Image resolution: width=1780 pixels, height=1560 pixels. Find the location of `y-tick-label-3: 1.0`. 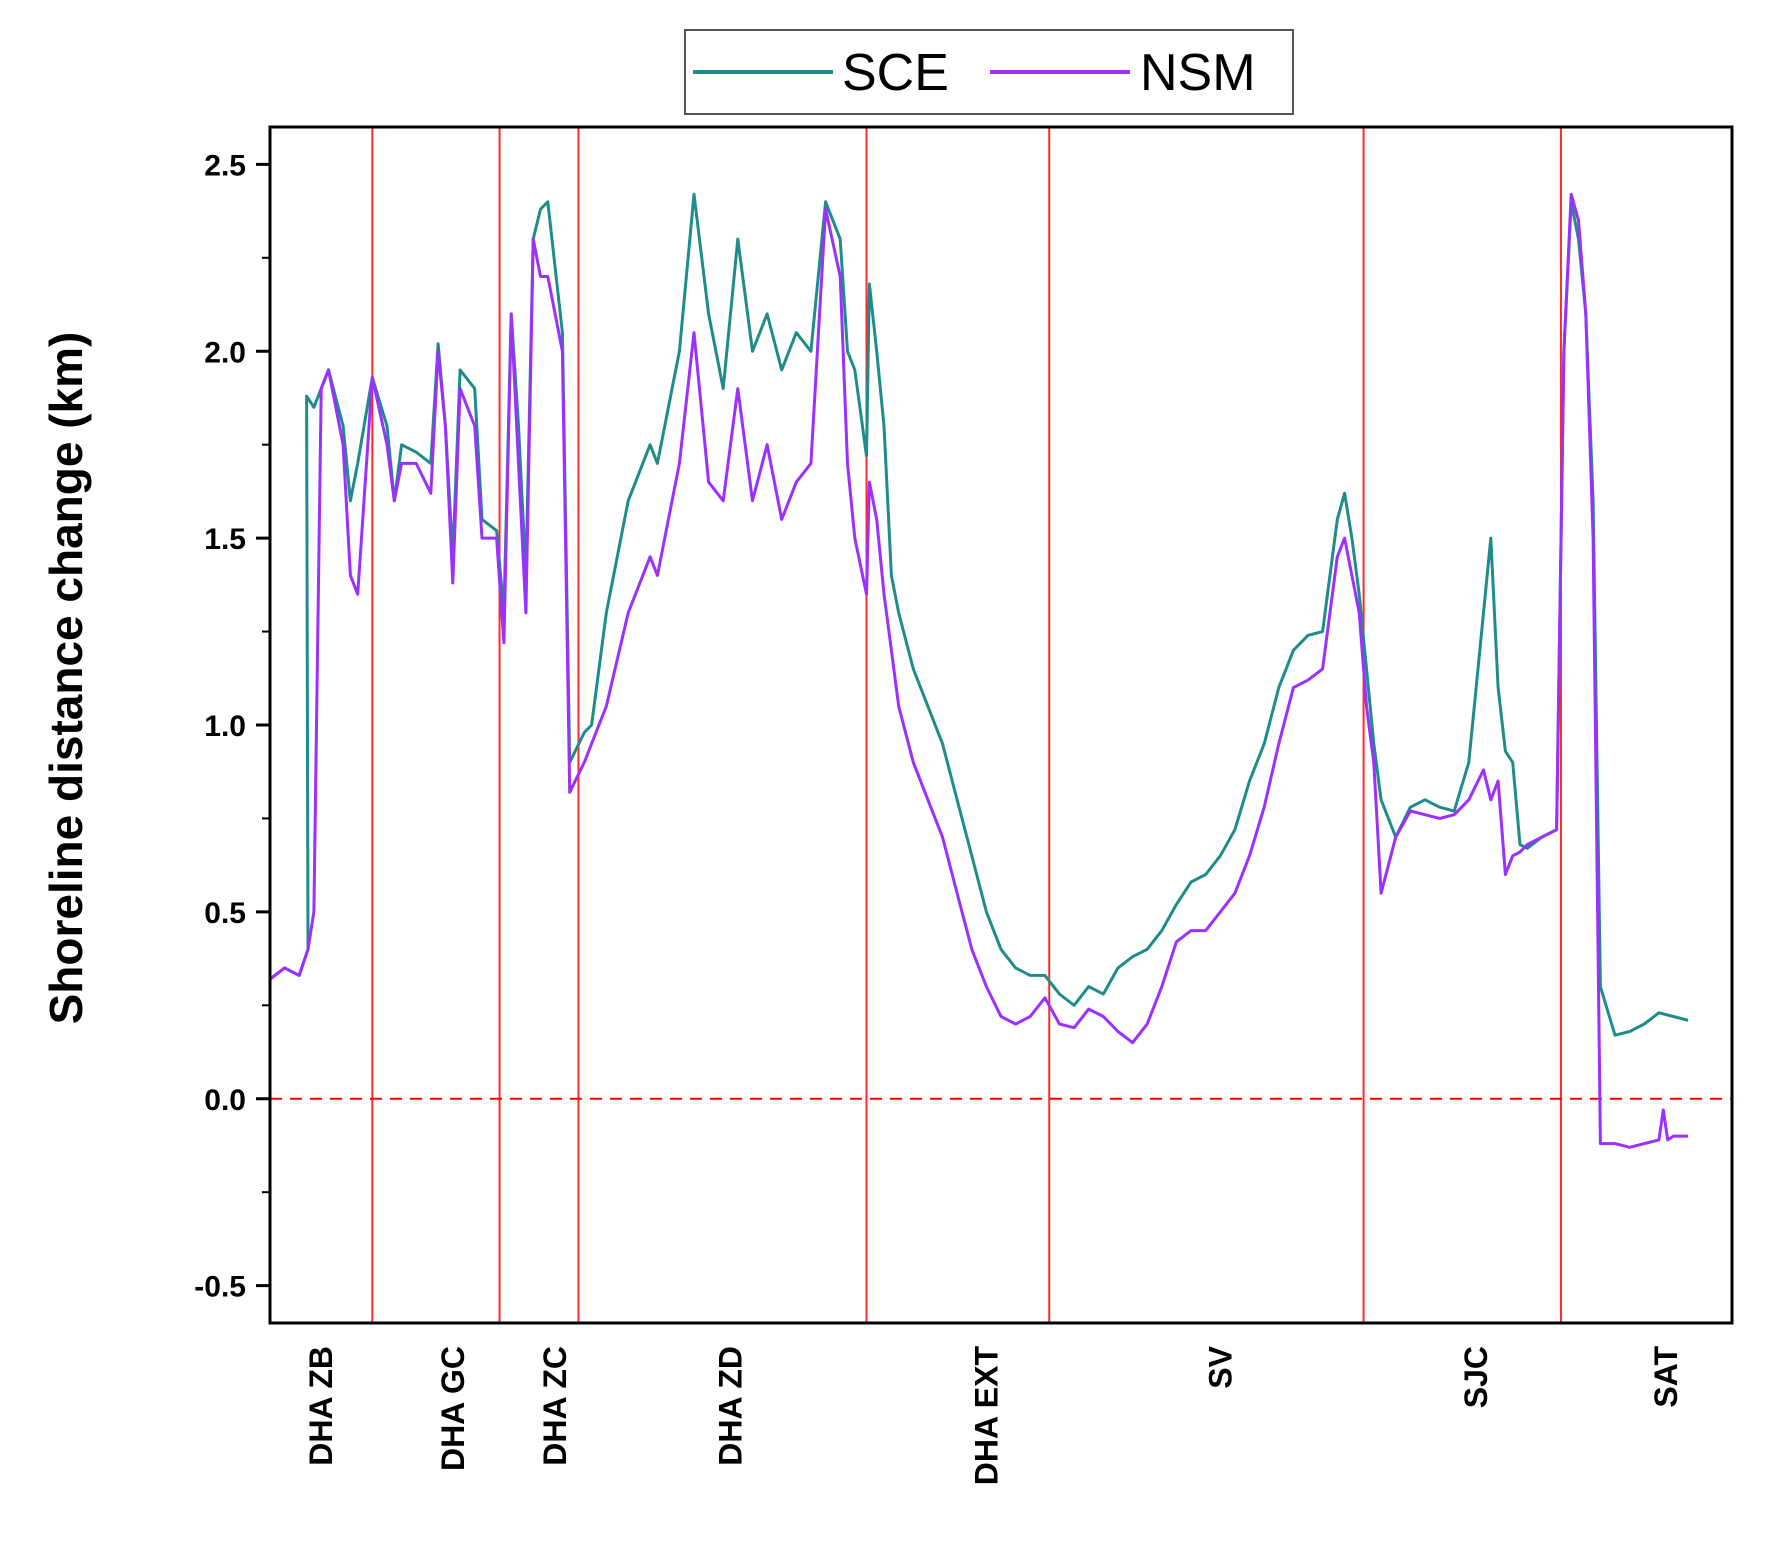

y-tick-label-3: 1.0 is located at coordinates (225, 726).